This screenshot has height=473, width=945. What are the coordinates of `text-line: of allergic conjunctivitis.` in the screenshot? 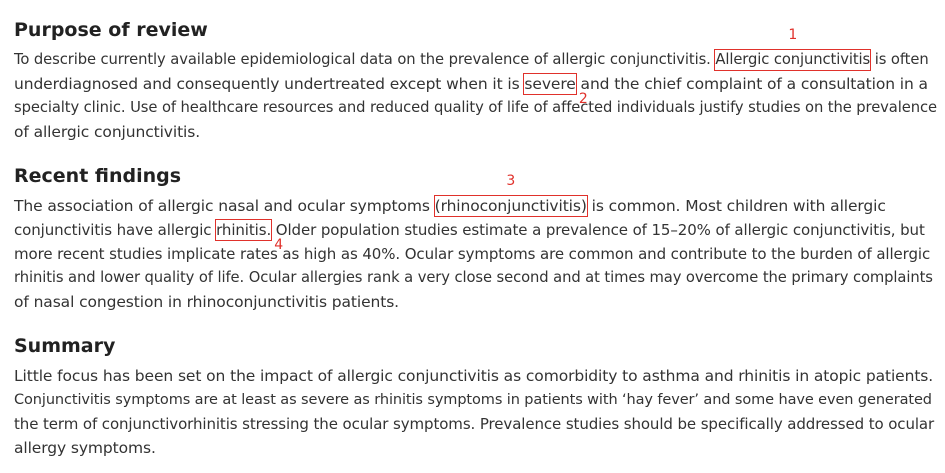 It's located at (107, 132).